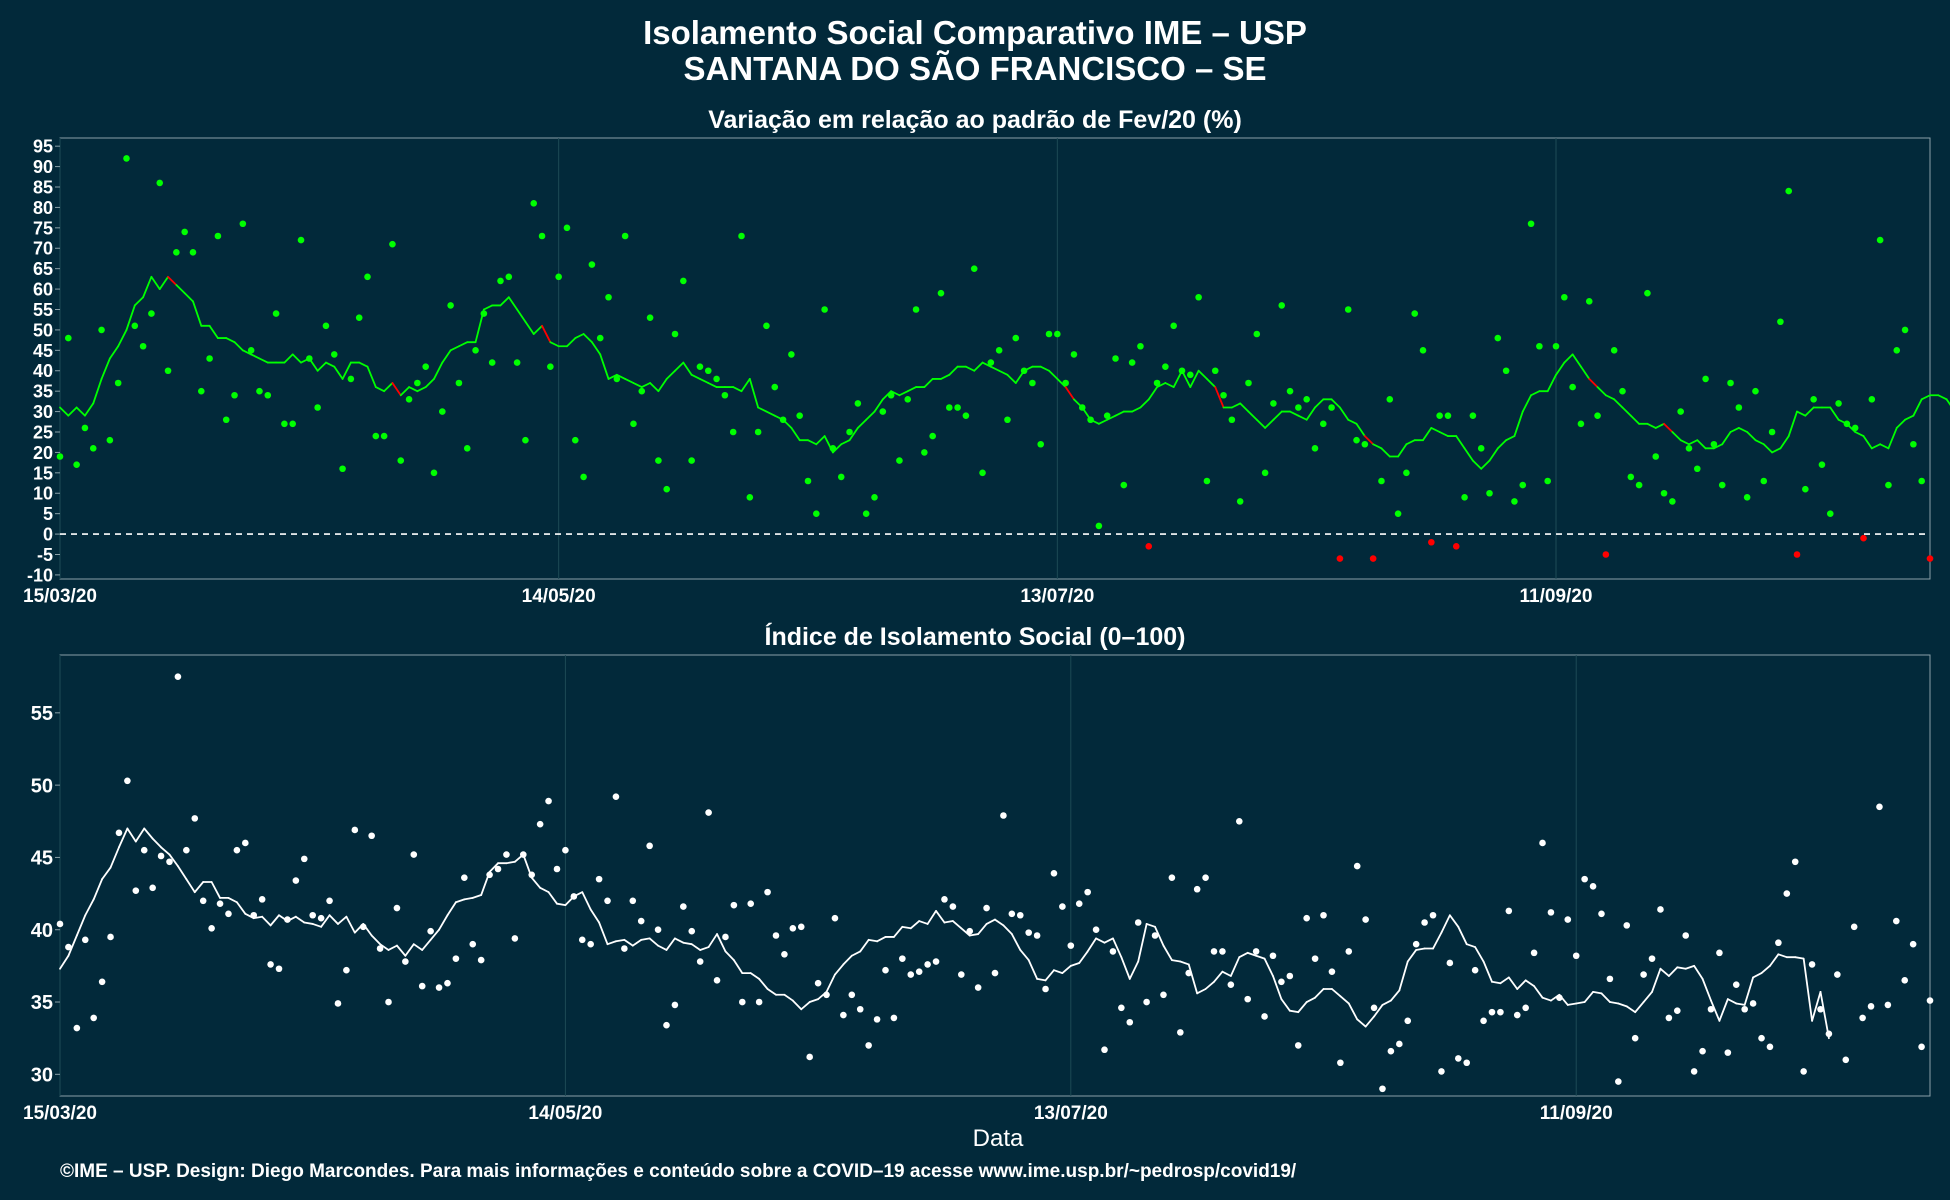 The height and width of the screenshot is (1200, 1950). Describe the element at coordinates (42, 931) in the screenshot. I see `y-tick-label: 40` at that location.